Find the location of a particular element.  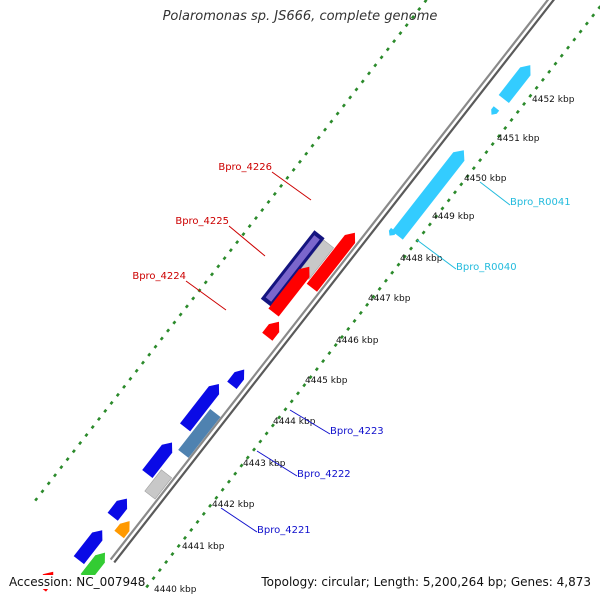

gene-label: Bpro_R0041 is located at coordinates (540, 202).